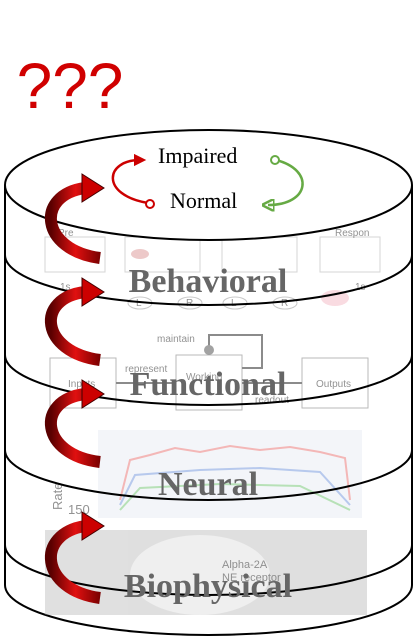  What do you see at coordinates (70, 86) in the screenshot?
I see `question-marks: ???` at bounding box center [70, 86].